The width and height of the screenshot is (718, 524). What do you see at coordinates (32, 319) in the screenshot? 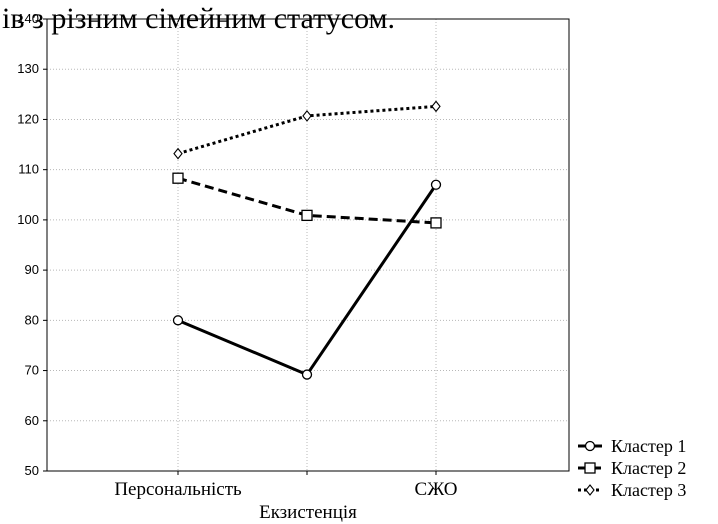
I see `y-tick-label: 80` at bounding box center [32, 319].